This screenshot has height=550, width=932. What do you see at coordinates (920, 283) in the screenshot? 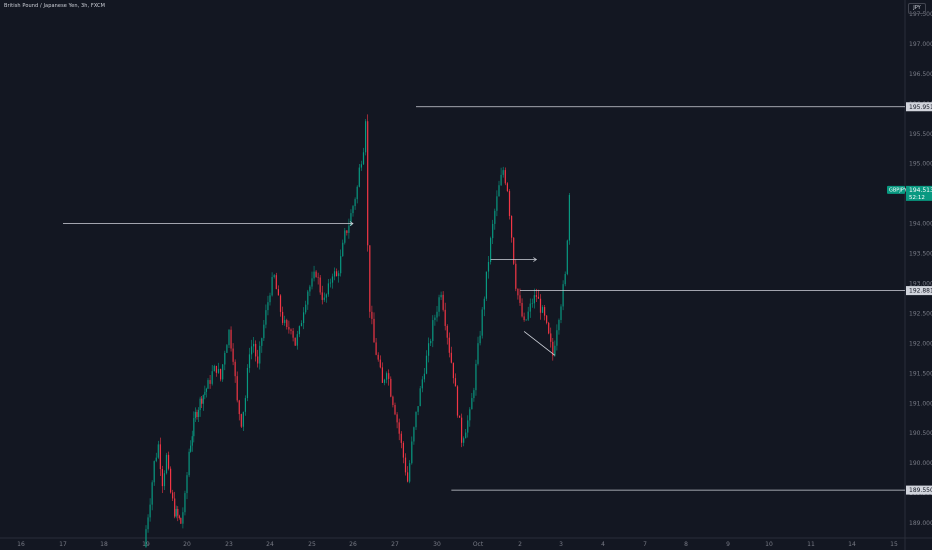
I see `price-tick-label: 193.000` at bounding box center [920, 283].